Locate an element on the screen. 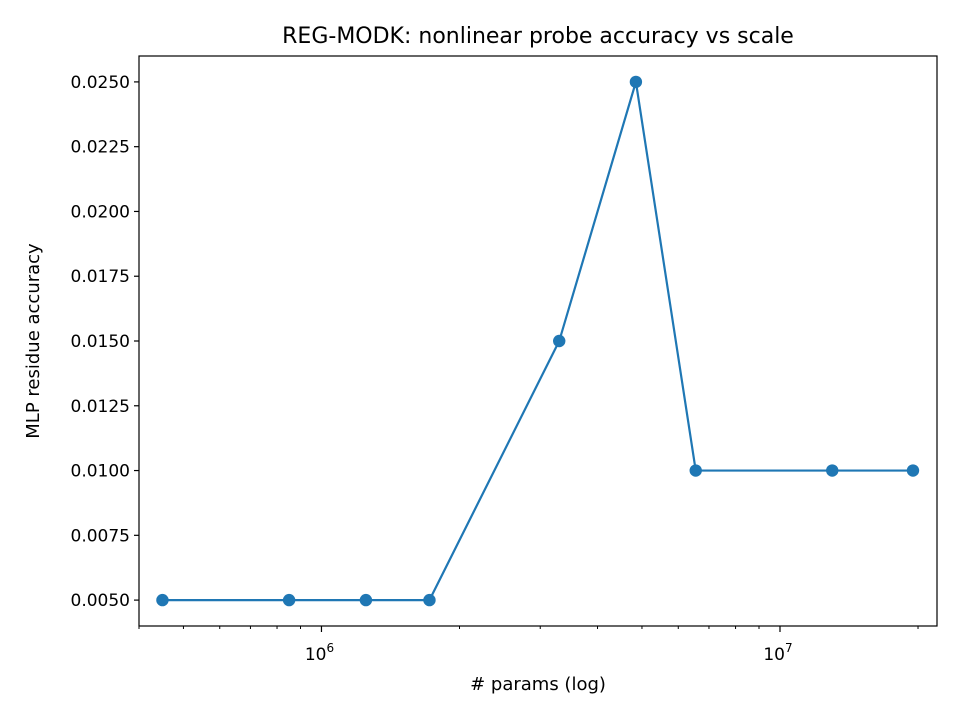  y-tick-label: 0.0150 is located at coordinates (100, 342).